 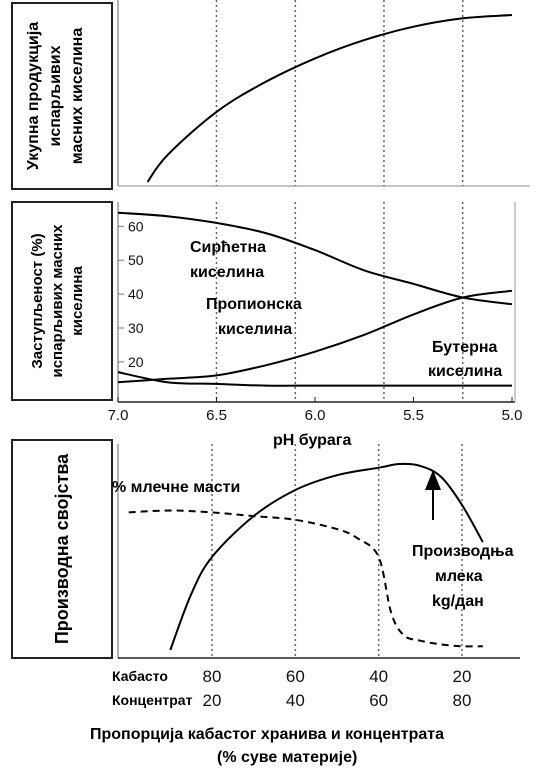 I want to click on panel2-x-tick-label: 5.5, so click(x=413, y=415).